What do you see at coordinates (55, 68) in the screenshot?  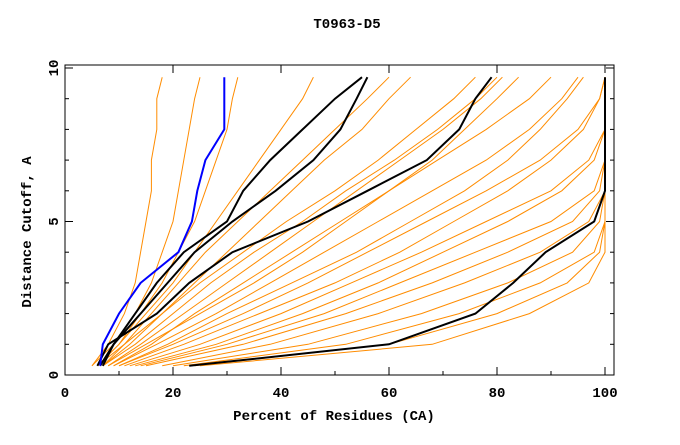 I see `y-tick-label: 10` at bounding box center [55, 68].